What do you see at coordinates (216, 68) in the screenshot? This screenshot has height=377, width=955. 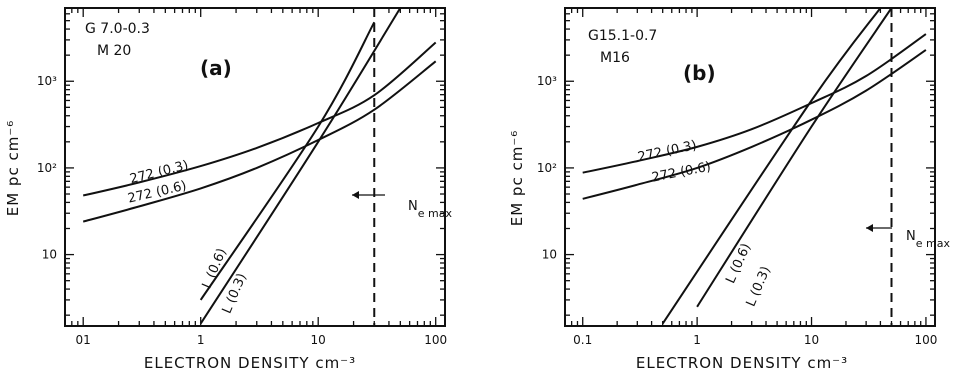 I see `panel-letter: (a)` at bounding box center [216, 68].